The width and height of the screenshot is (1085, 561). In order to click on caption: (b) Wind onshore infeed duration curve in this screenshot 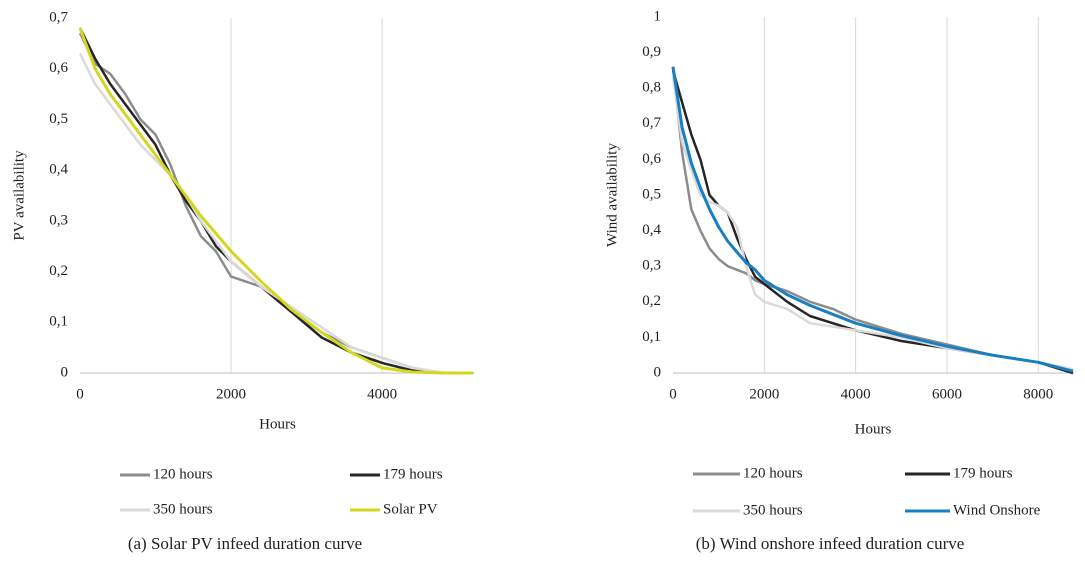, I will do `click(830, 543)`.